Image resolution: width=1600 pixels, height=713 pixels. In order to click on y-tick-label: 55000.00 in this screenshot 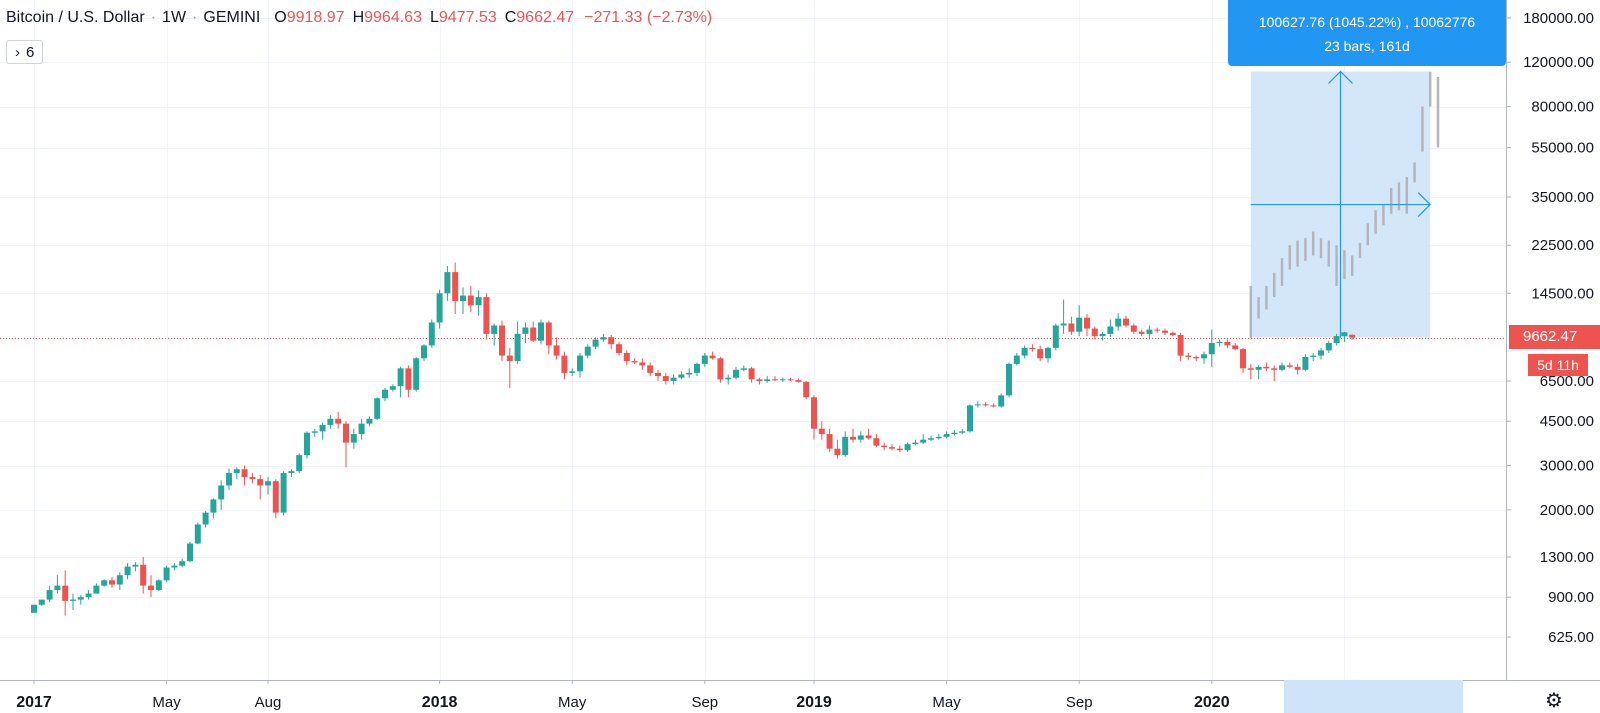, I will do `click(1562, 148)`.